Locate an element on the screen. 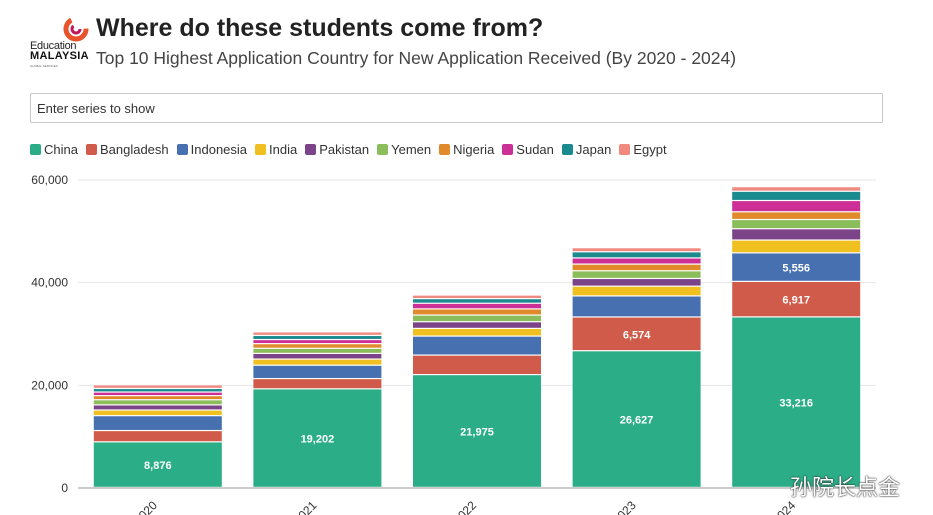 Image resolution: width=933 pixels, height=515 pixels. legend-label: Bangladesh is located at coordinates (134, 149).